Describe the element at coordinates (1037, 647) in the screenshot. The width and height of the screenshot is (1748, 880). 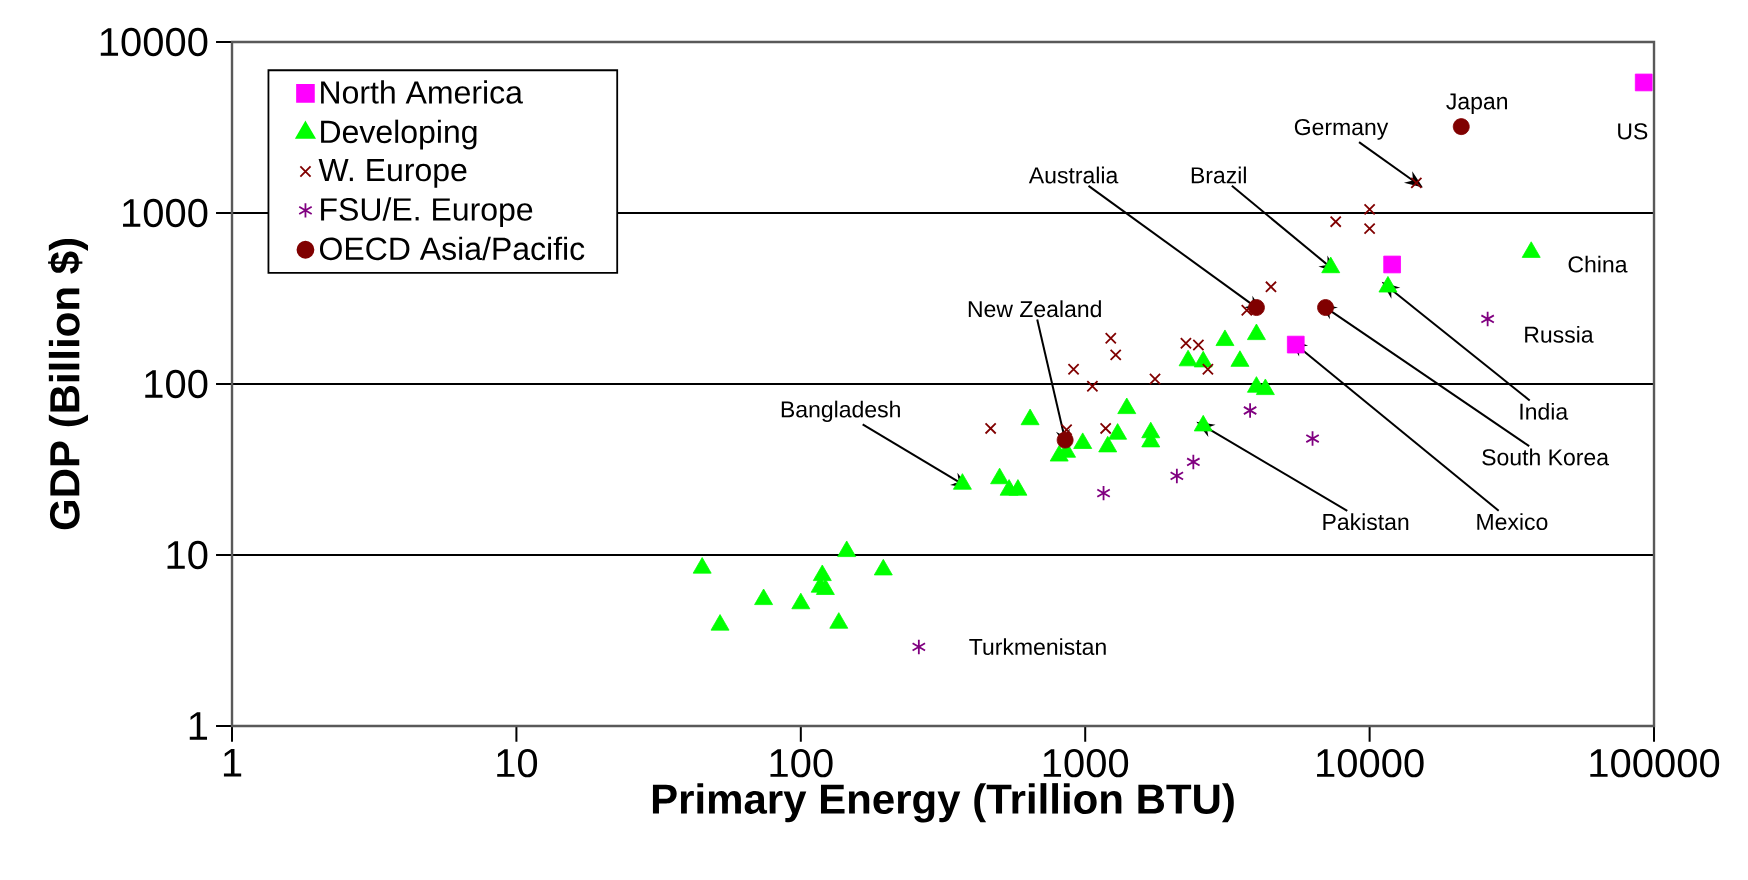
I see `annotation: Turkmenistan` at that location.